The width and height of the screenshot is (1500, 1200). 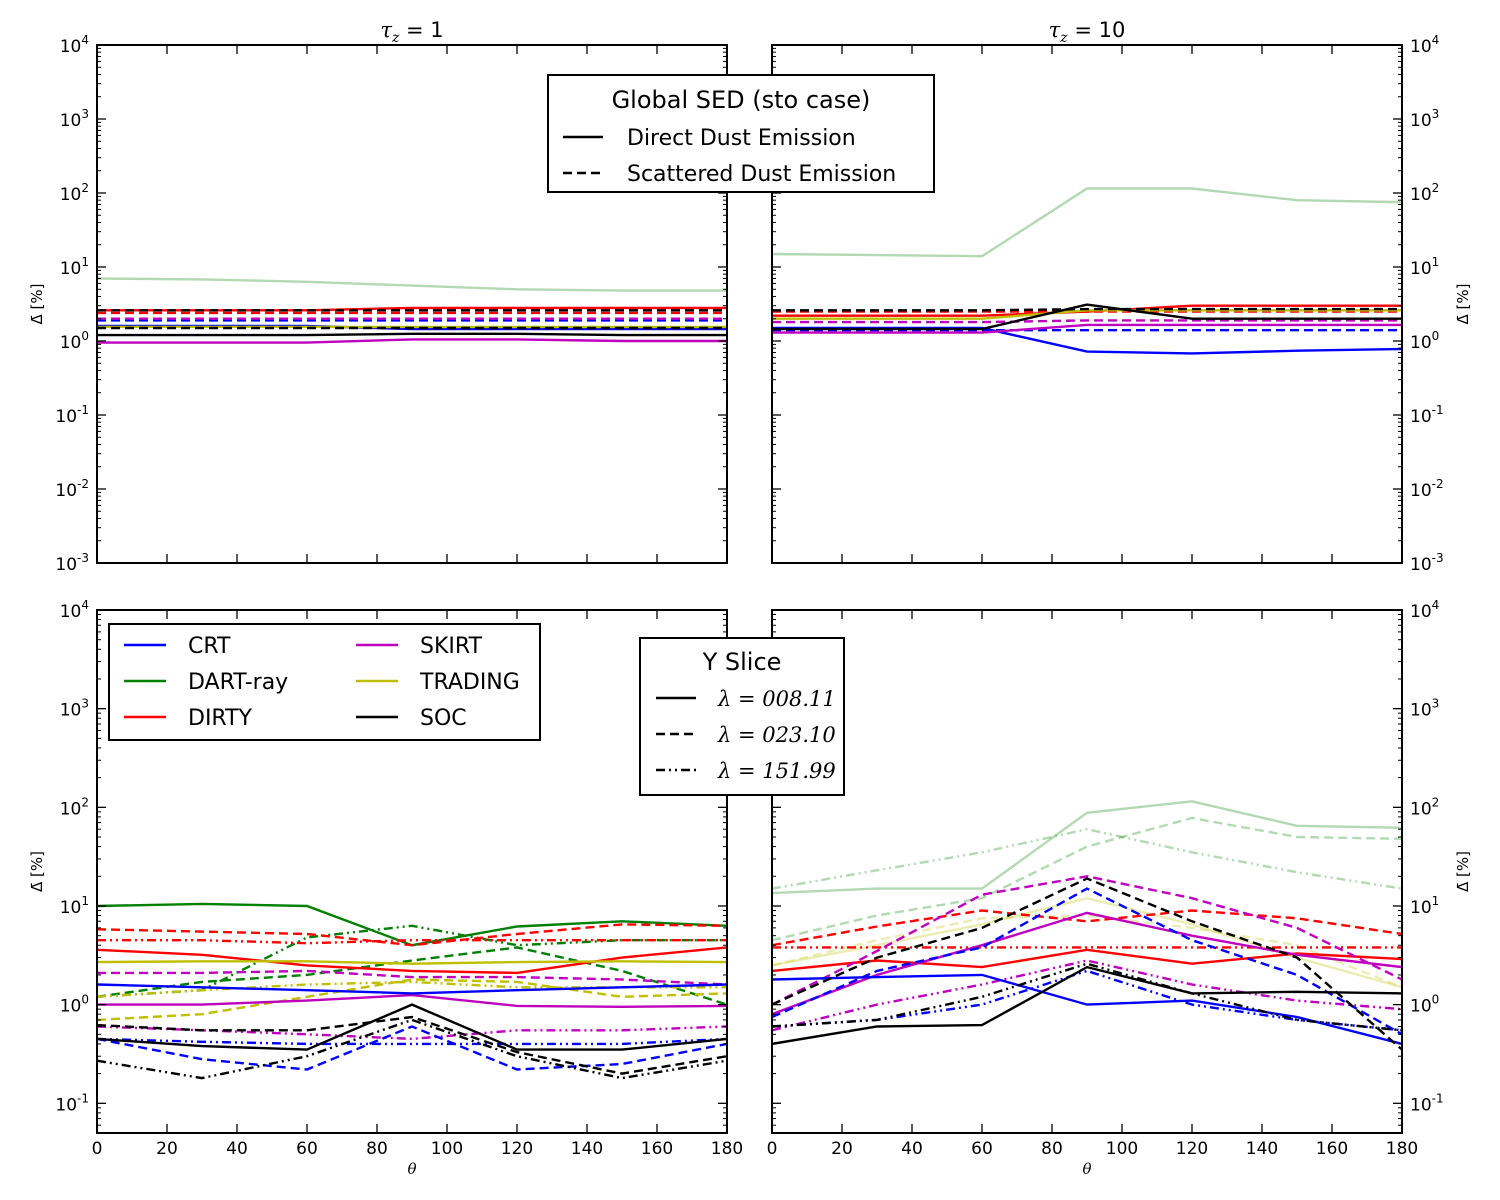 I want to click on x-tick-label: 140, so click(x=587, y=1149).